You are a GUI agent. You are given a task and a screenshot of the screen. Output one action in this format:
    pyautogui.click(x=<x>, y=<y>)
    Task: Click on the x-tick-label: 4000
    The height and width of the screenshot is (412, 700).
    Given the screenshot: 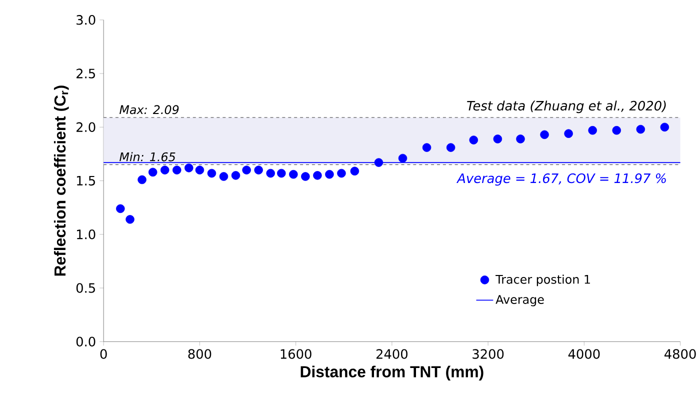 What is the action you would take?
    pyautogui.click(x=584, y=353)
    